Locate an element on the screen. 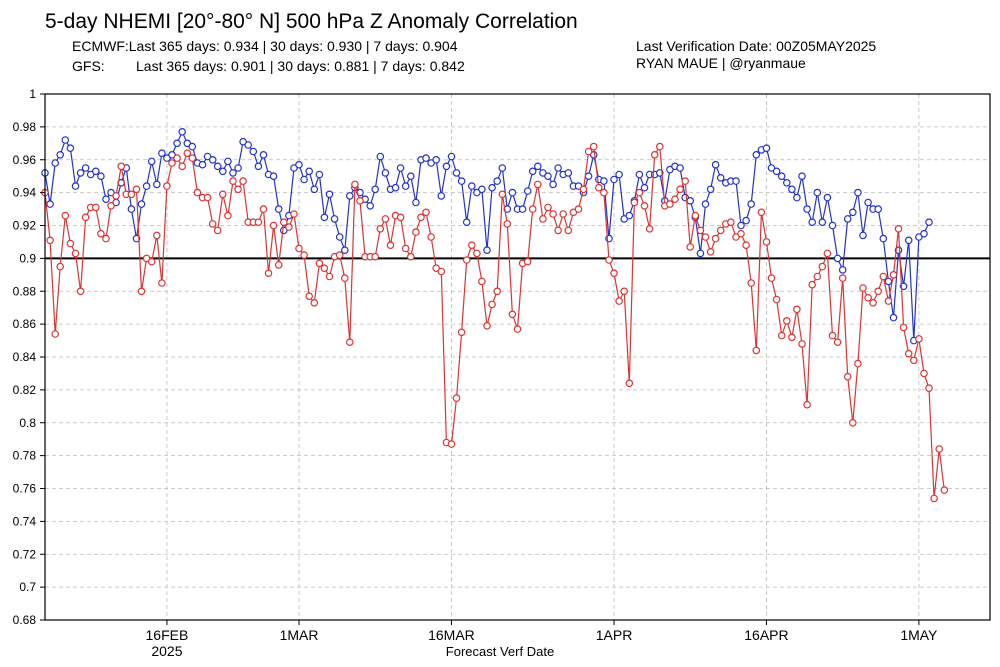 The width and height of the screenshot is (1000, 667). y-tick-label: 0.72 is located at coordinates (25, 554).